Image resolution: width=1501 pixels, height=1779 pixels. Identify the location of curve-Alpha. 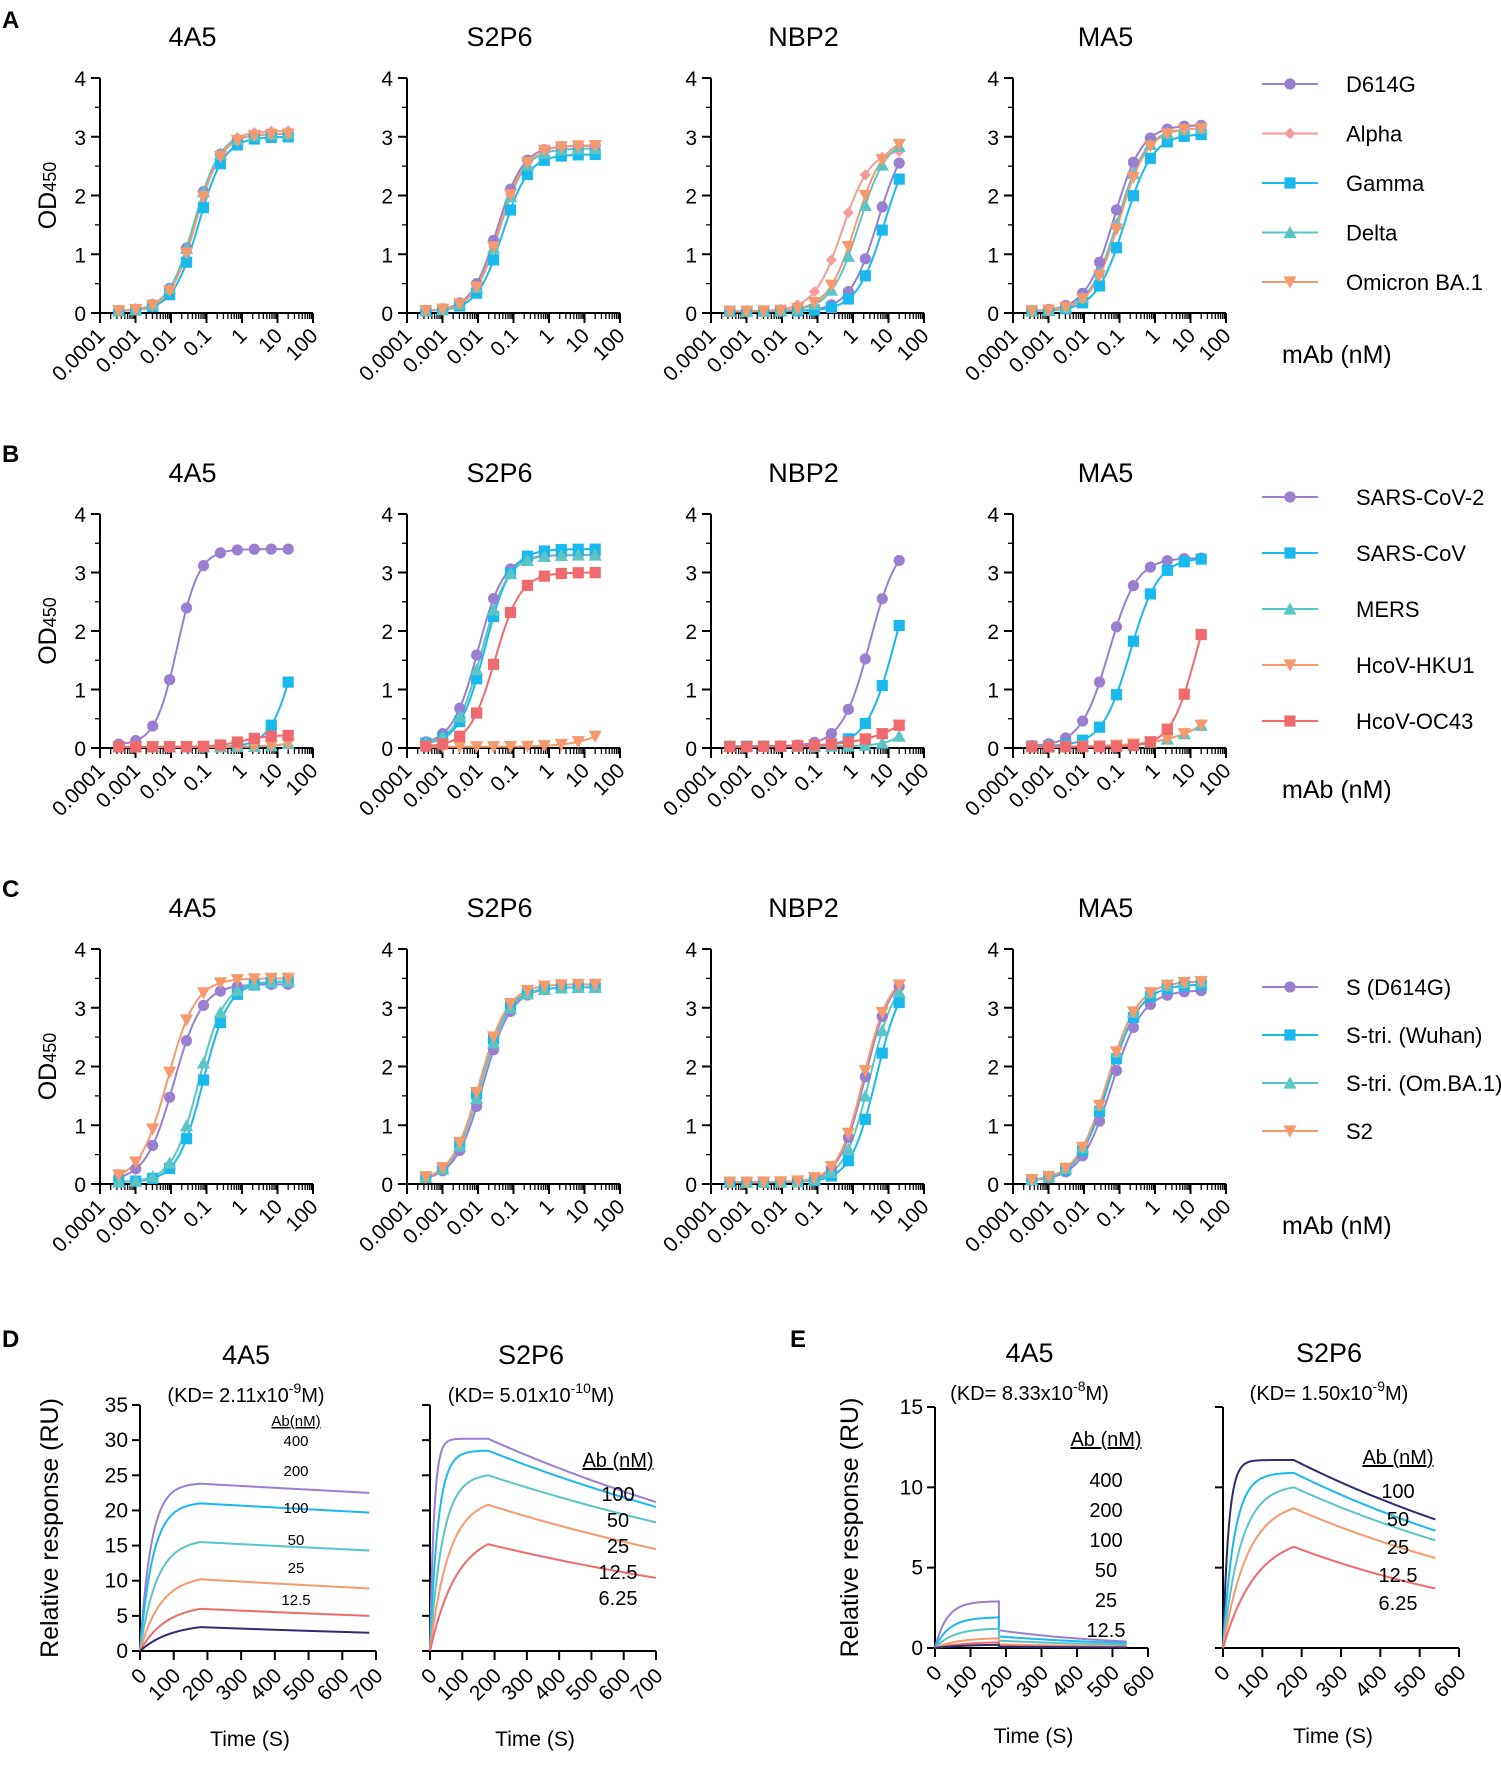
(203, 221).